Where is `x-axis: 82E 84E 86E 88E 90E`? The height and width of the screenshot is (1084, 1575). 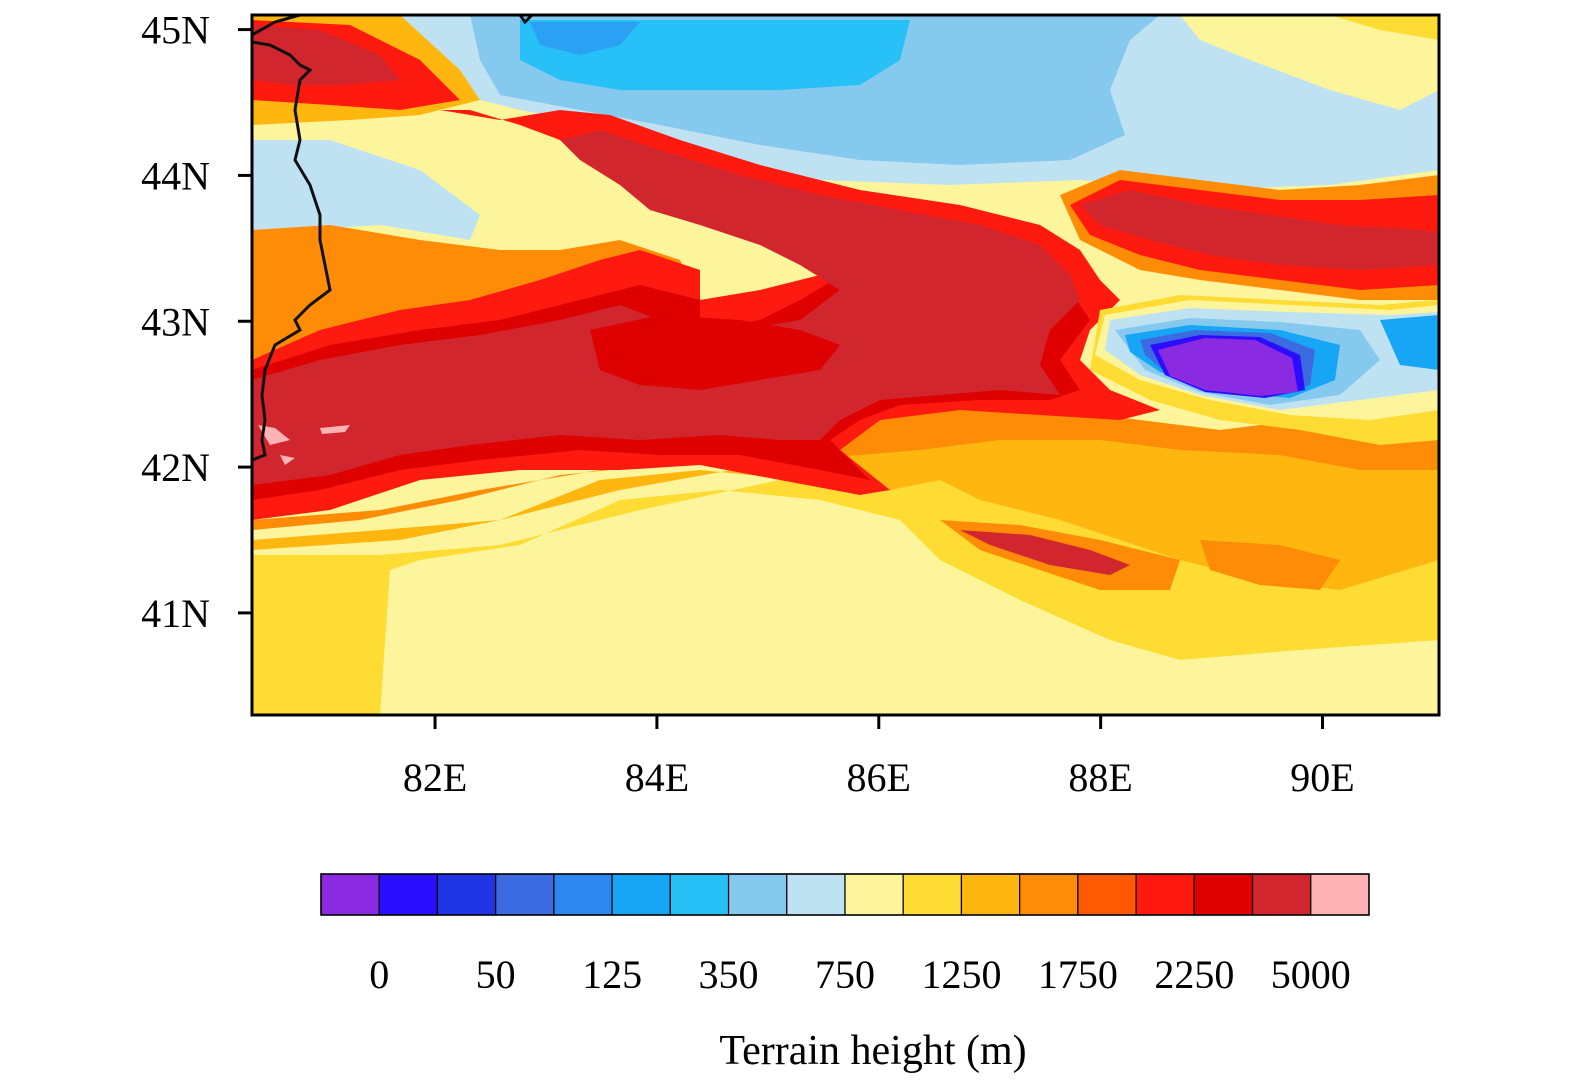
x-axis: 82E 84E 86E 88E 90E is located at coordinates (879, 757).